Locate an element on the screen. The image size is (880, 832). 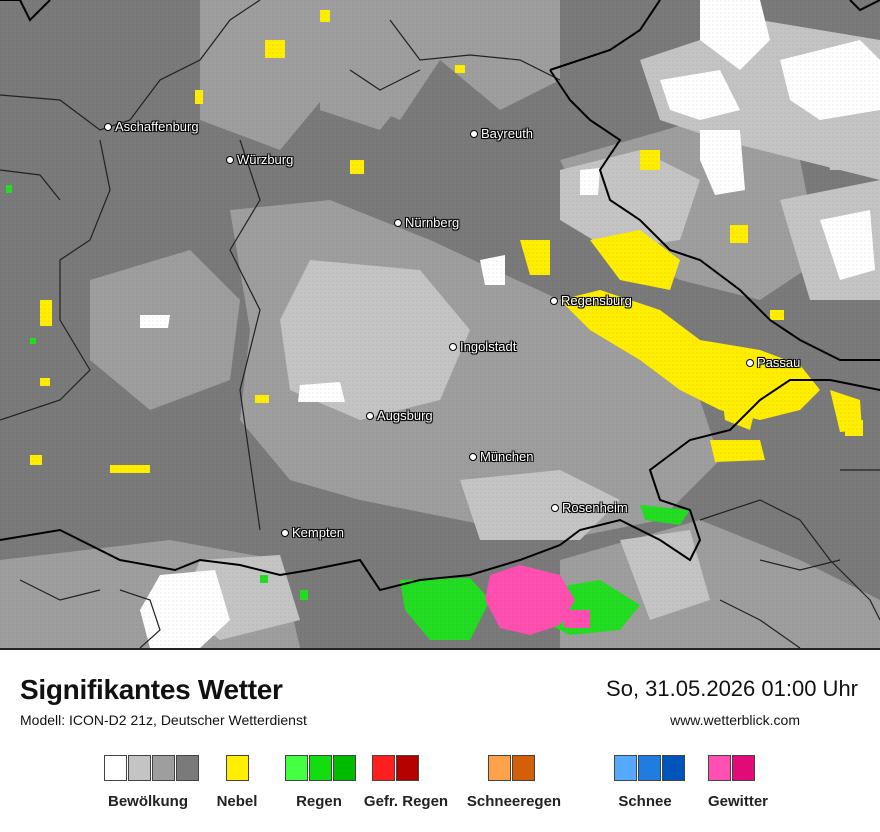
city-label: Rosenheim is located at coordinates (595, 507).